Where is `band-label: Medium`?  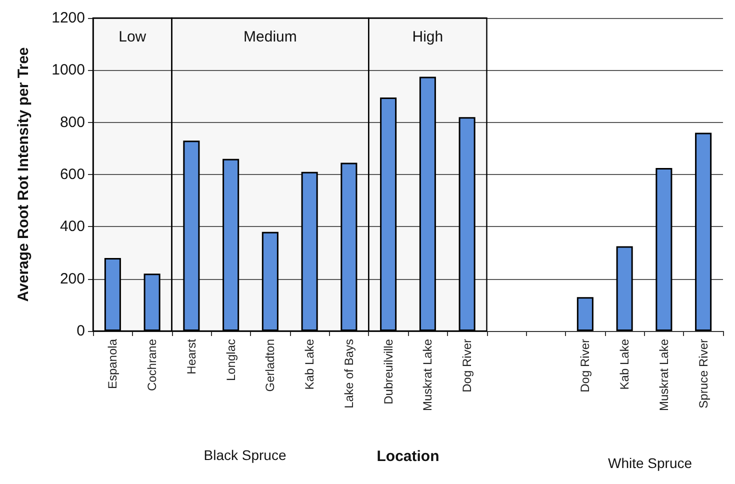 band-label: Medium is located at coordinates (270, 37).